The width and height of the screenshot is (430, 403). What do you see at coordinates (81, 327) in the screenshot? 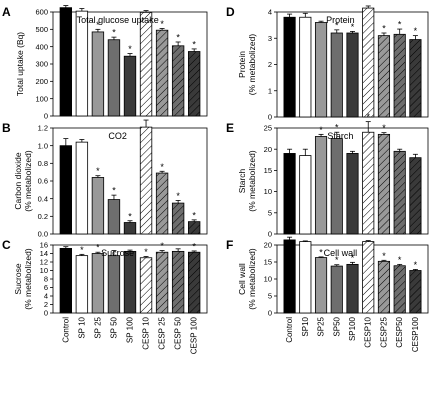
I see `x-tick-label: SP 10` at bounding box center [81, 327].